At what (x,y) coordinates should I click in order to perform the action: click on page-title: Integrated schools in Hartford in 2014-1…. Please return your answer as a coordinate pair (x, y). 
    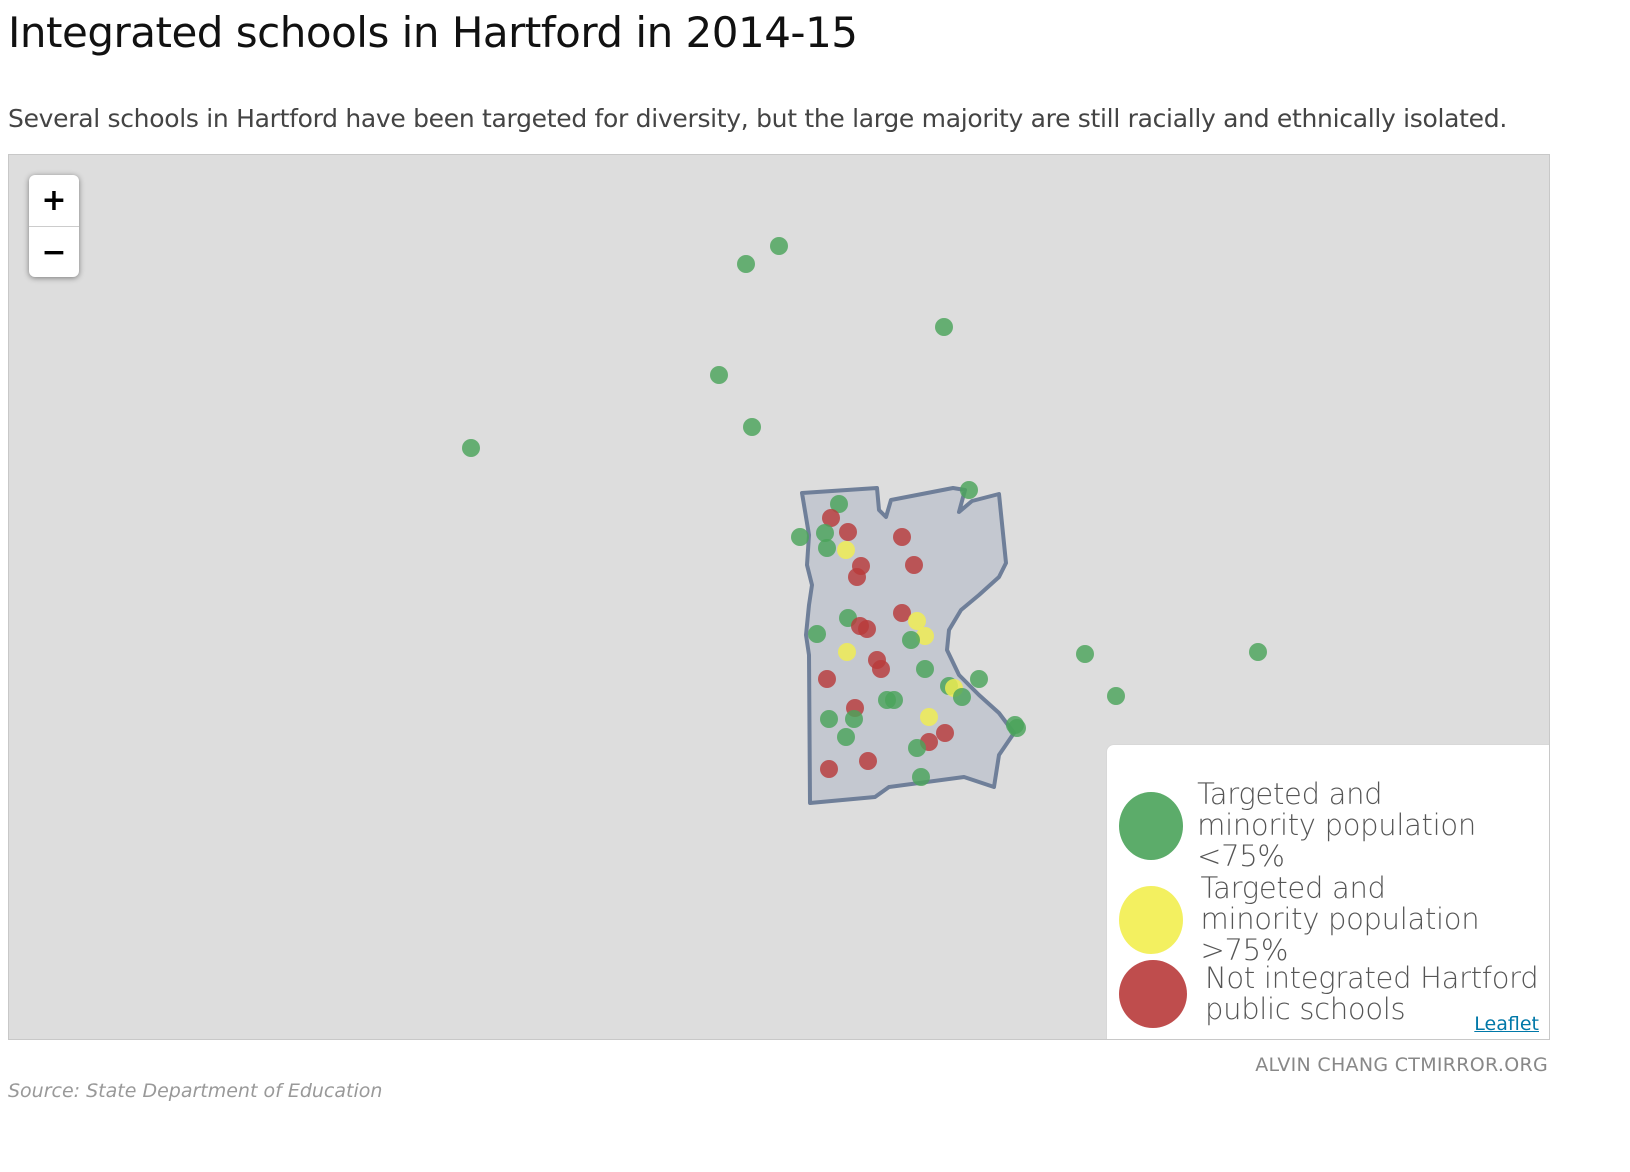
    Looking at the image, I should click on (433, 32).